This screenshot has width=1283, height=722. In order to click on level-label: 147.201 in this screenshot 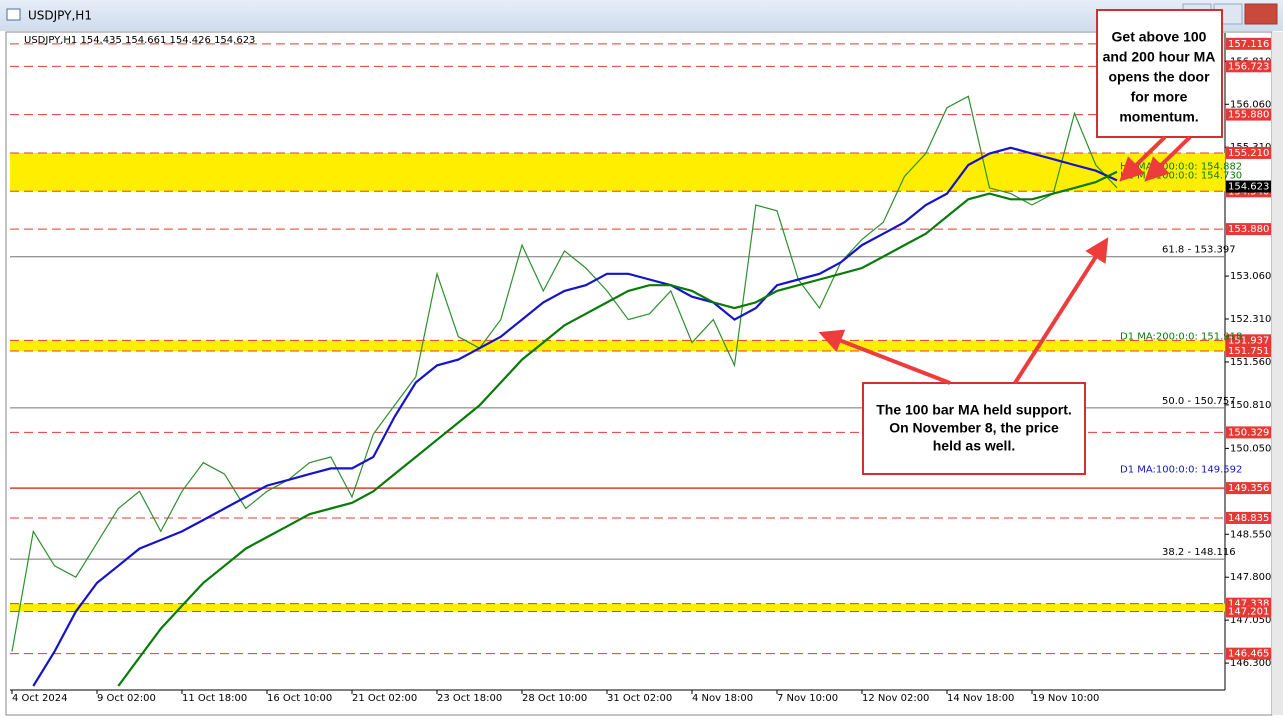, I will do `click(1248, 612)`.